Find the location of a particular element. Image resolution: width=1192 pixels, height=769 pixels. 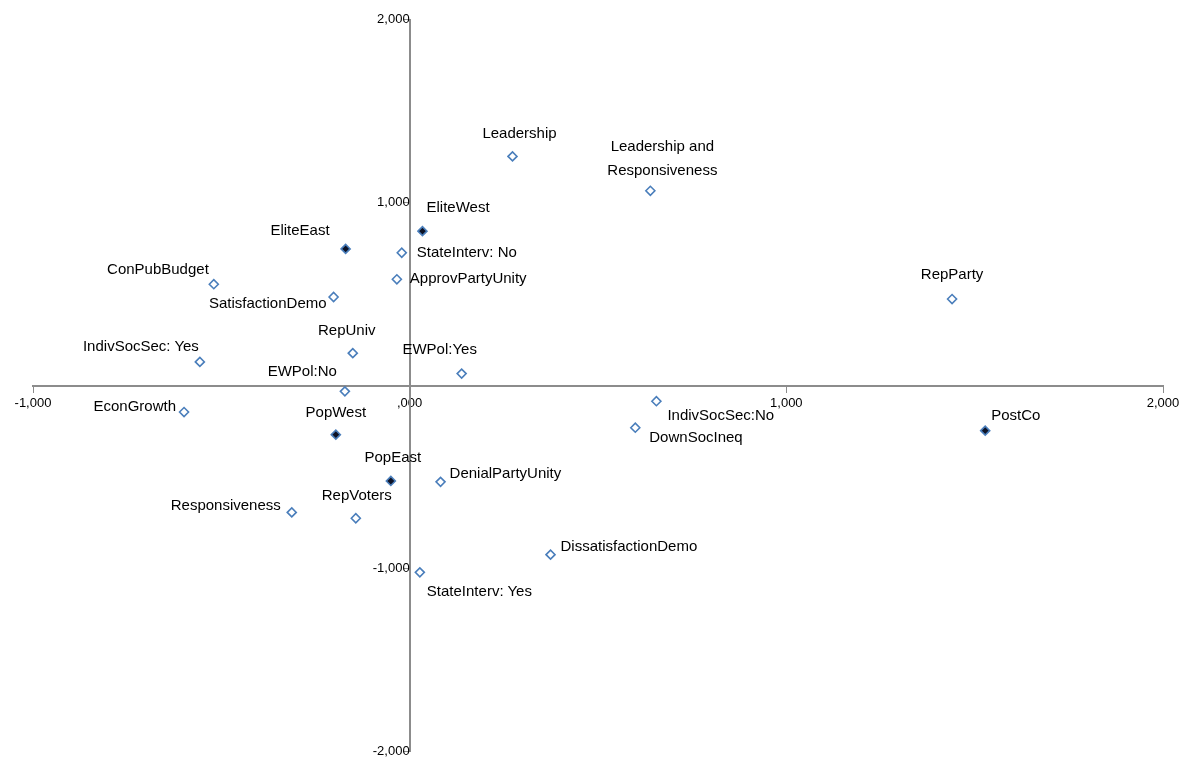

y-tick-label: -1,000 is located at coordinates (391, 567).